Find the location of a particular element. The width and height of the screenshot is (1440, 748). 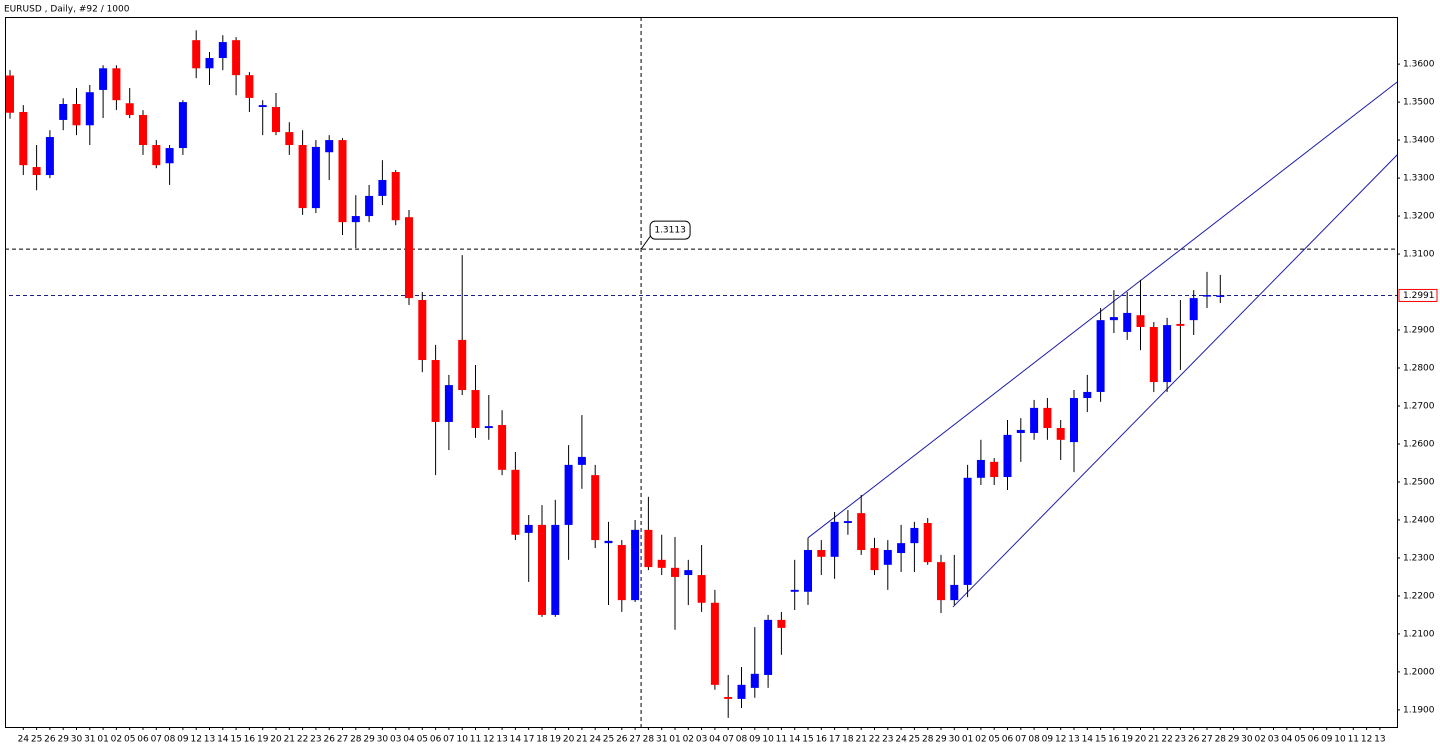

y-tick-label: 1.2600 is located at coordinates (1419, 444).